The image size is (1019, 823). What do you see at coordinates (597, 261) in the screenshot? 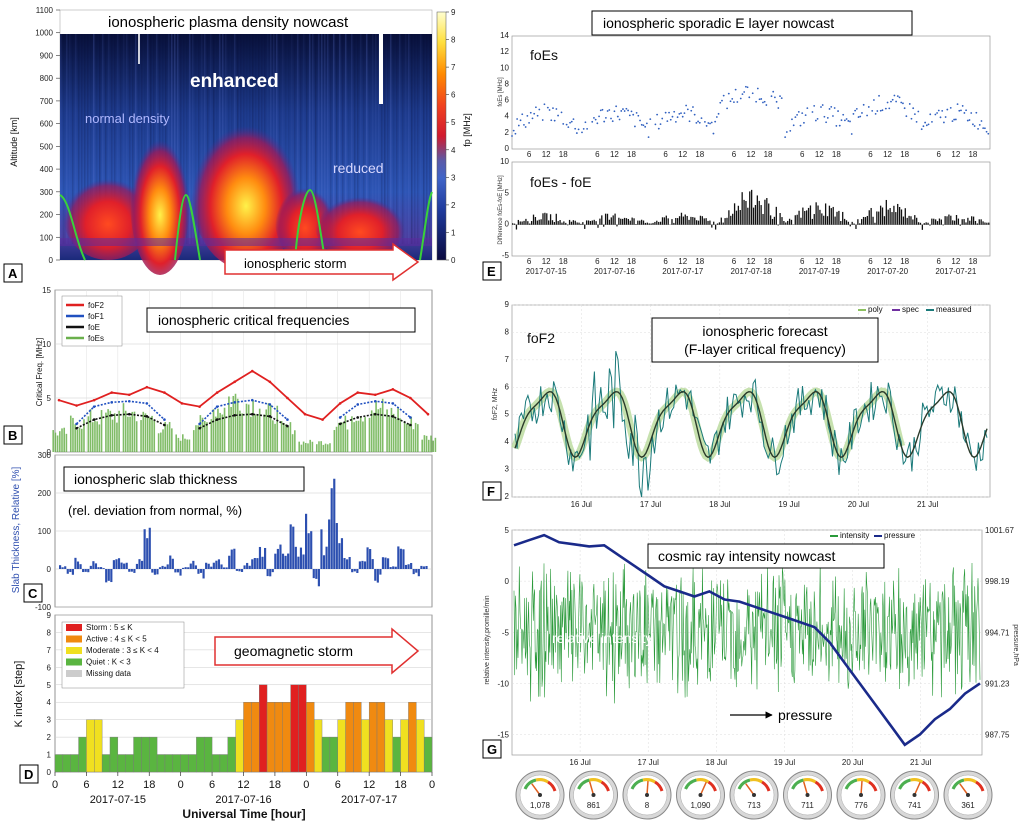
I see `panel-e-bottom-hour-tick: 6` at bounding box center [597, 261].